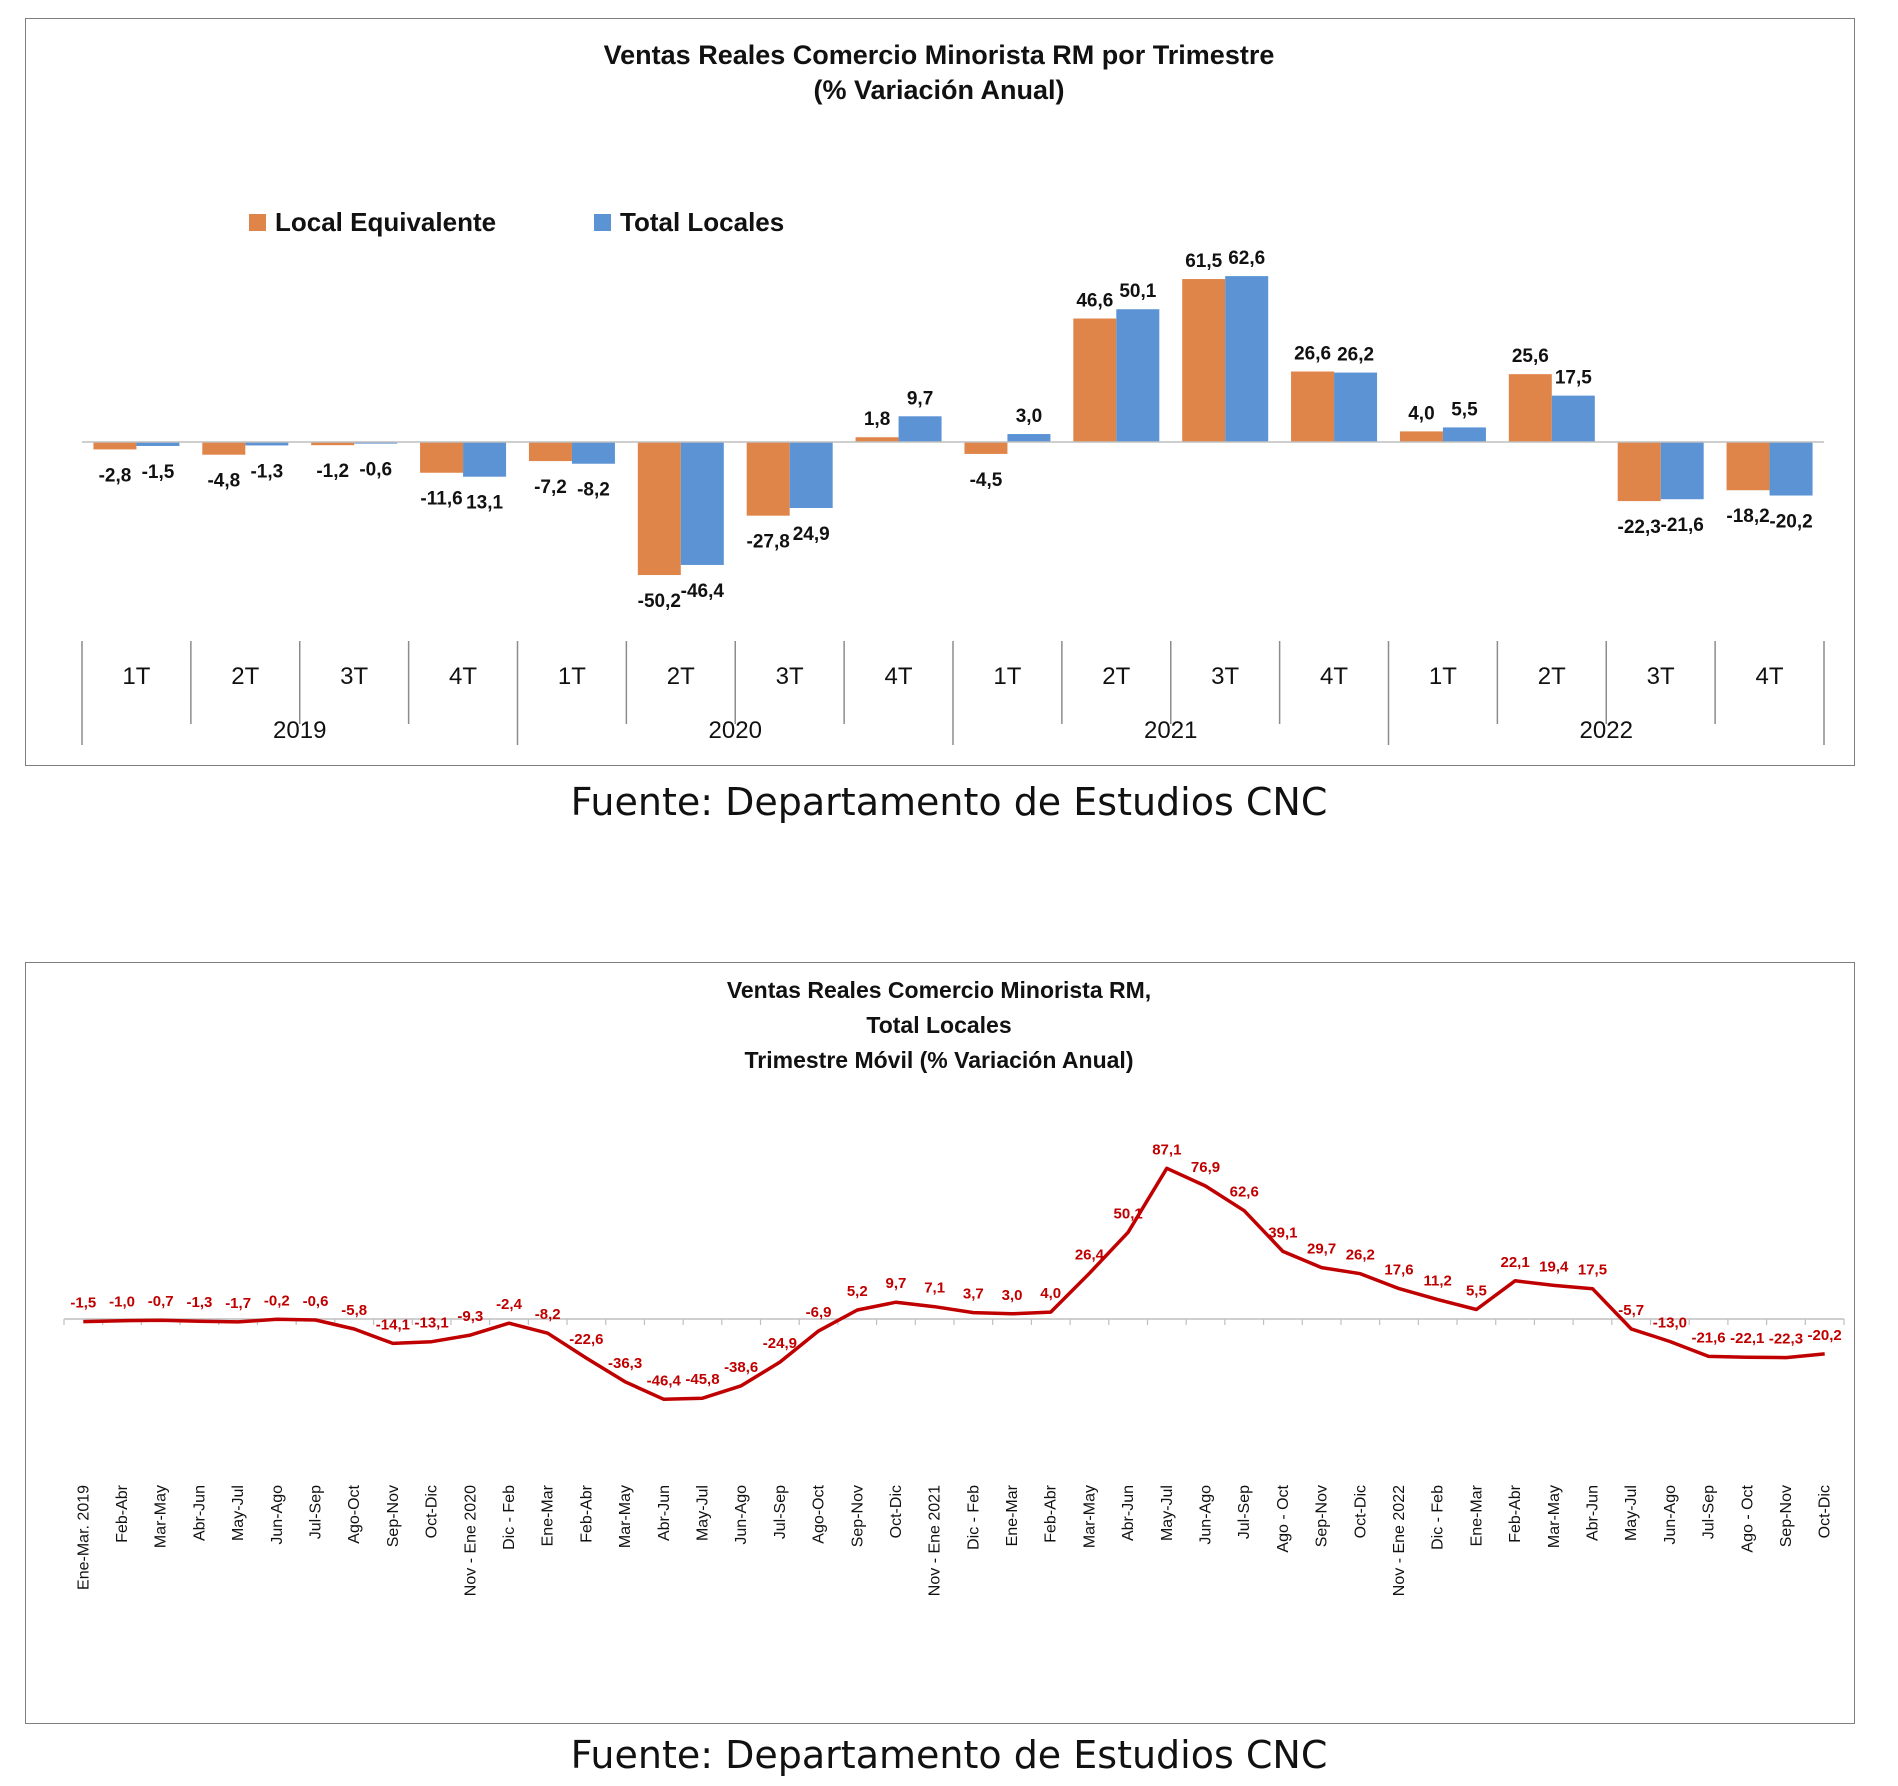 Image resolution: width=1898 pixels, height=1786 pixels. What do you see at coordinates (1476, 1290) in the screenshot?
I see `data-label: 5,5` at bounding box center [1476, 1290].